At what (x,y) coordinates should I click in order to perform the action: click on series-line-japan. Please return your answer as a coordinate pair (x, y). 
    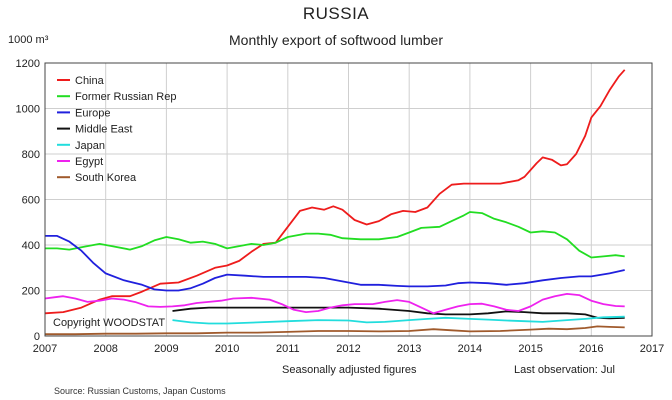
    Looking at the image, I should click on (398, 320).